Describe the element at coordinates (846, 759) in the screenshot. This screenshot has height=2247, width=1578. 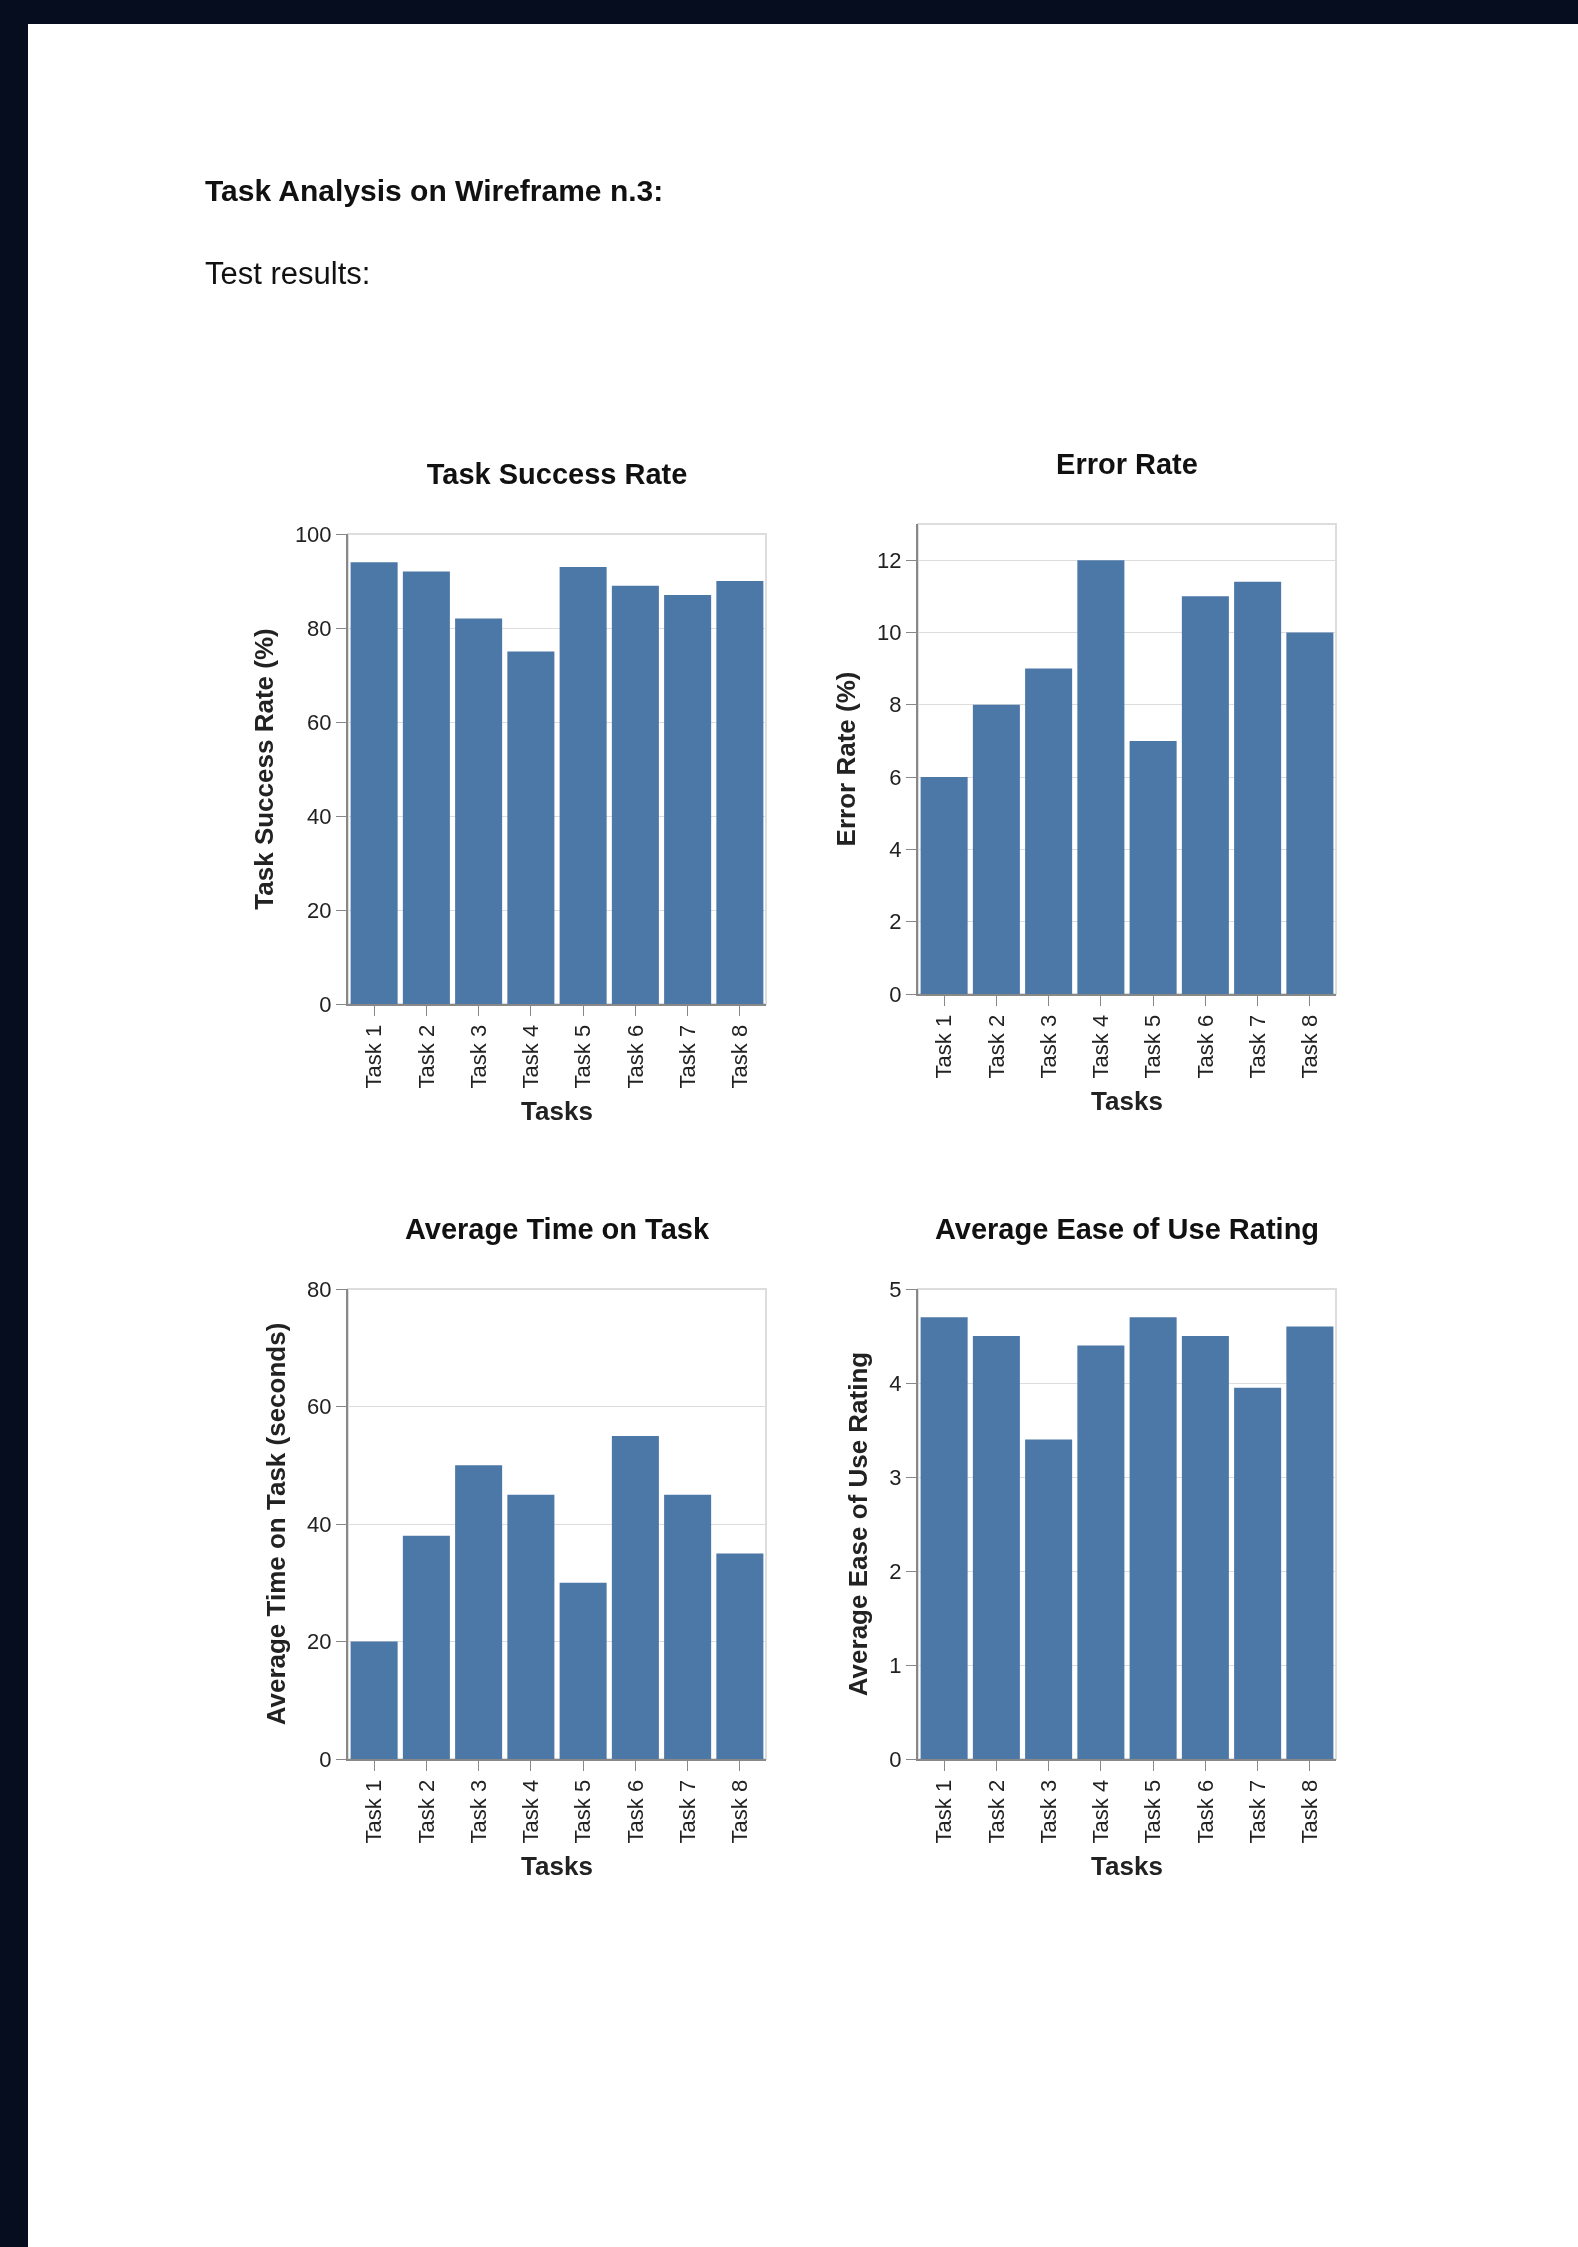
I see `y-axis-title: Error Rate (%)` at that location.